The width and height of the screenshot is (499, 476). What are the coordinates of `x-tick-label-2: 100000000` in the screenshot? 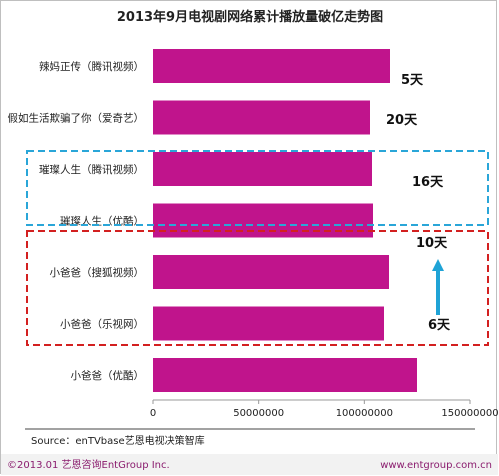 It's located at (364, 413).